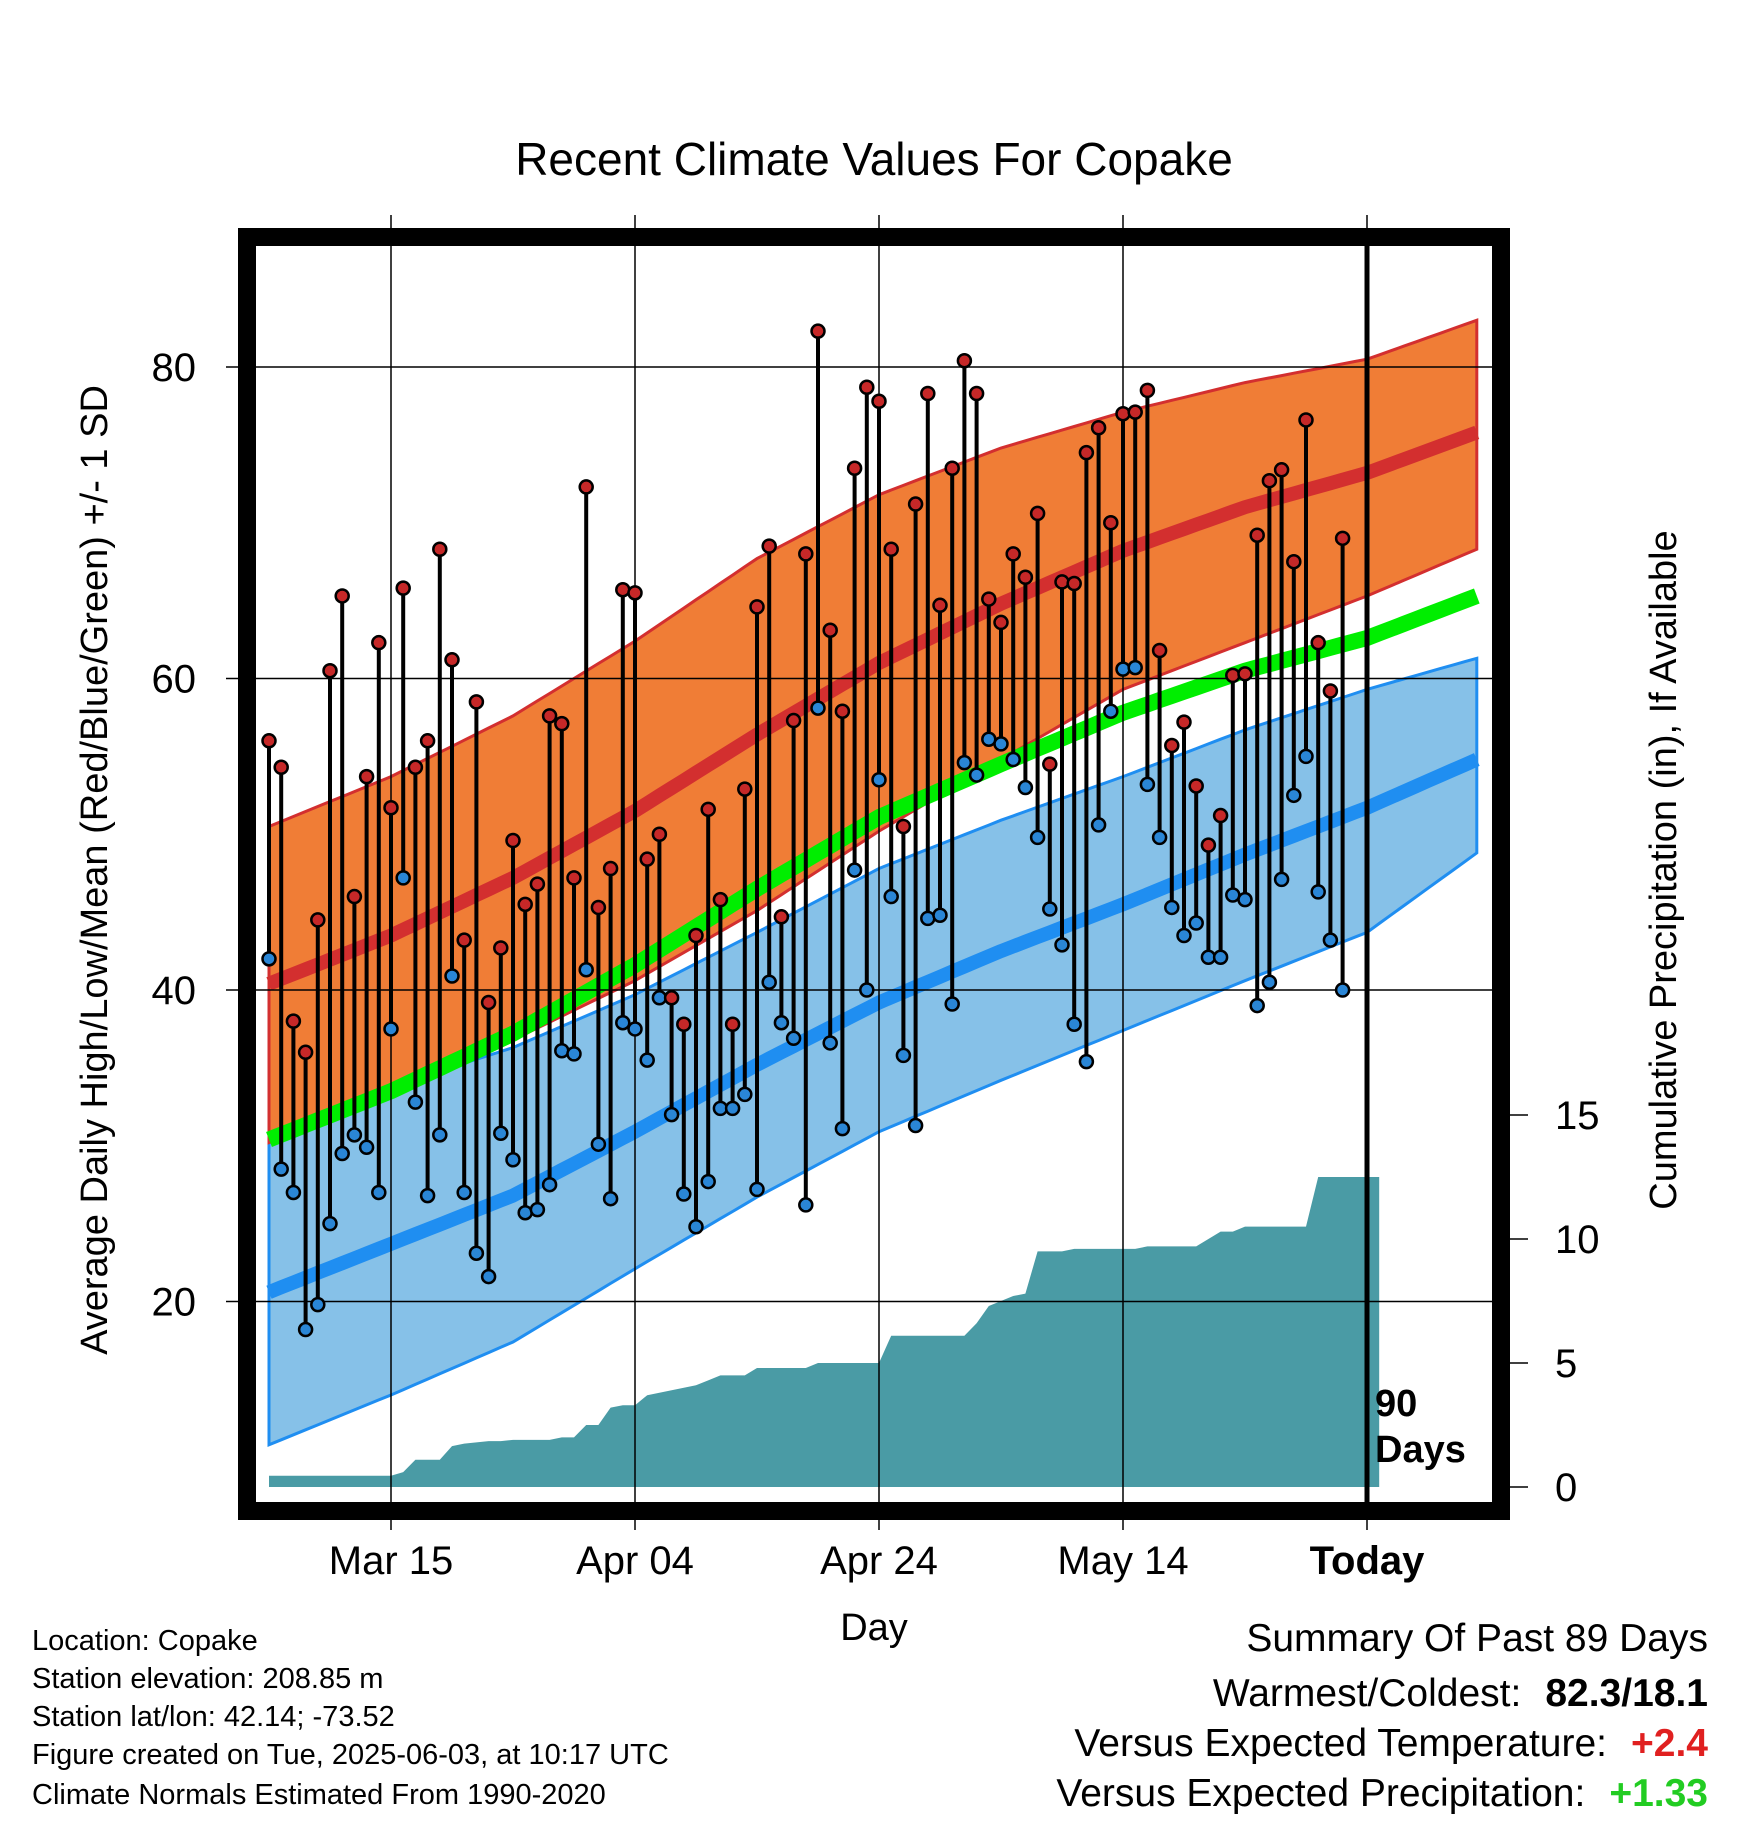 This screenshot has width=1748, height=1828. Describe the element at coordinates (1477, 1638) in the screenshot. I see `summary-title-text: Summary Of Past 89 Days` at that location.